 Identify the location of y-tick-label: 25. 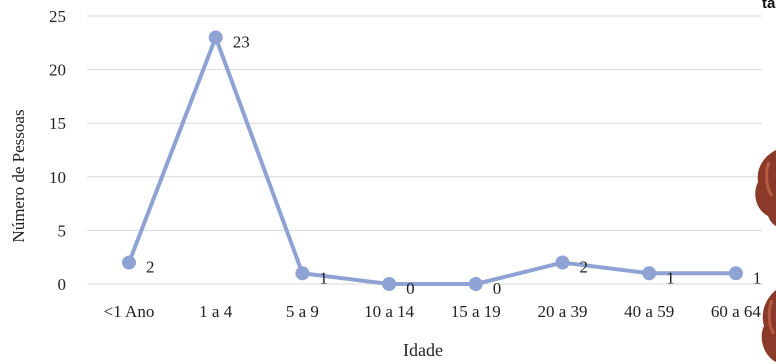
(57, 16).